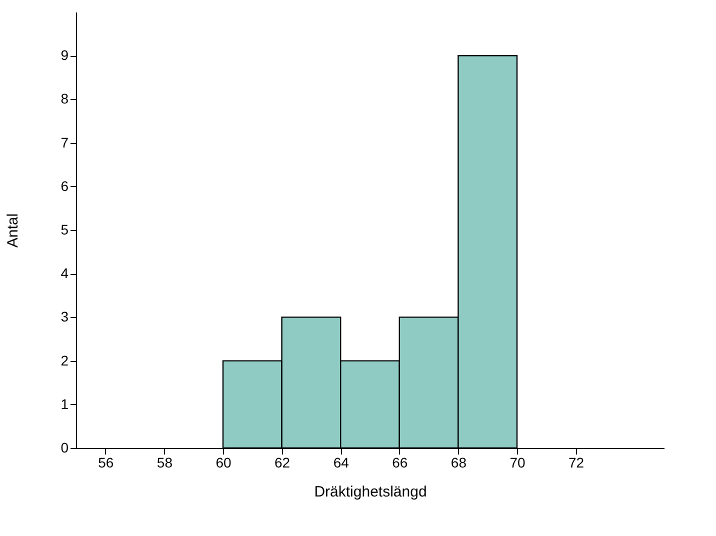 Image resolution: width=716 pixels, height=536 pixels. I want to click on y-tick-label: 3, so click(64, 316).